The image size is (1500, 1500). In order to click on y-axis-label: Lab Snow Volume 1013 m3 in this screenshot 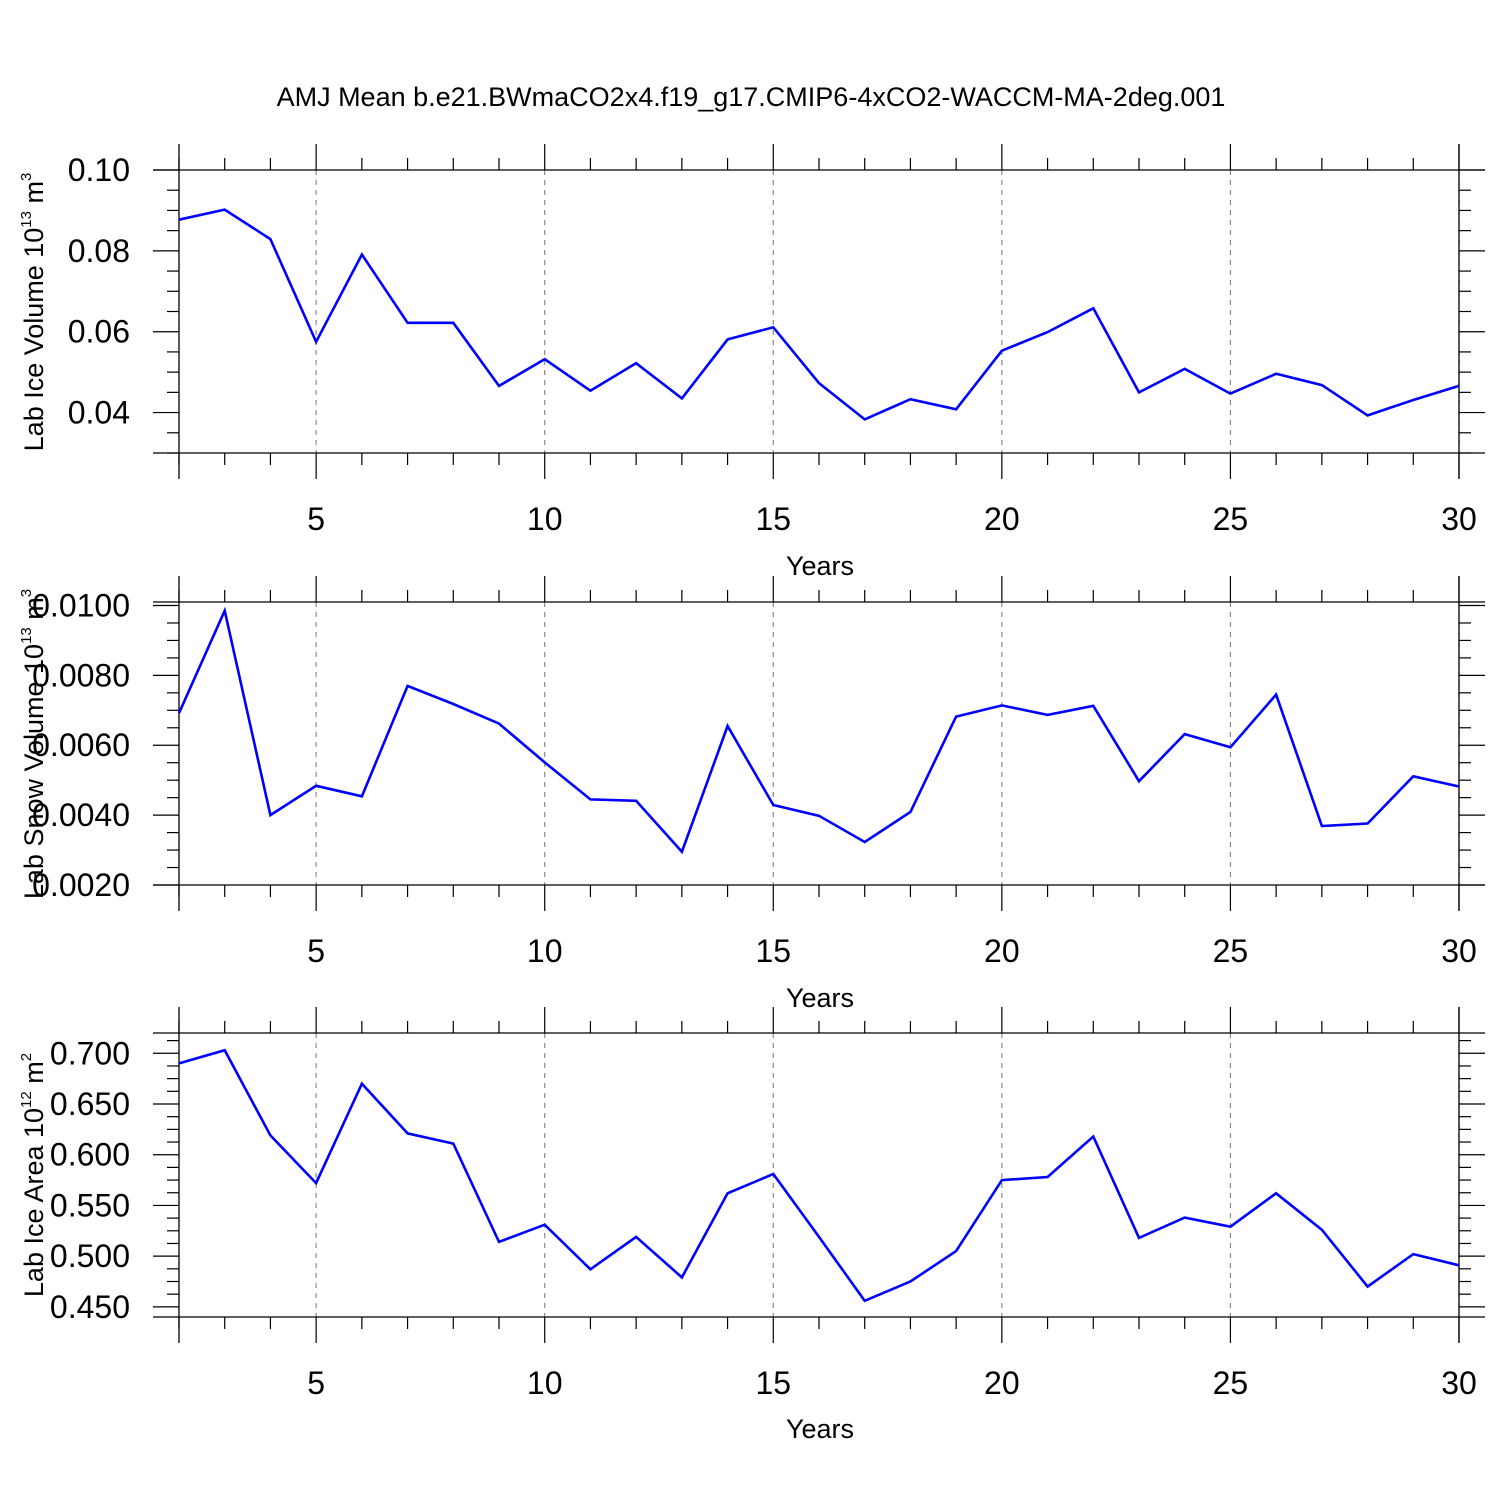, I will do `click(33, 744)`.